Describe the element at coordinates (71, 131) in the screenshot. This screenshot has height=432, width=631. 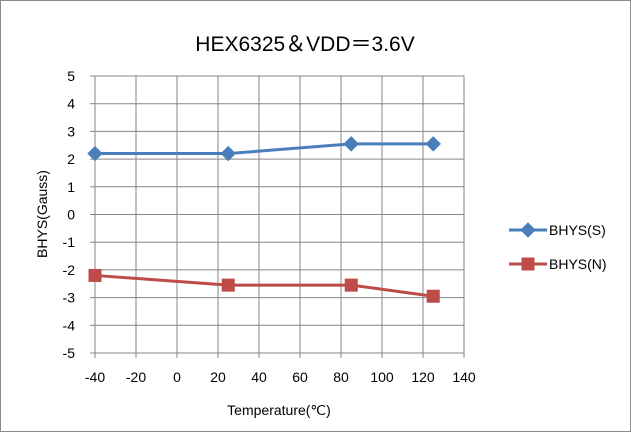
I see `y-tick-label: 3` at that location.